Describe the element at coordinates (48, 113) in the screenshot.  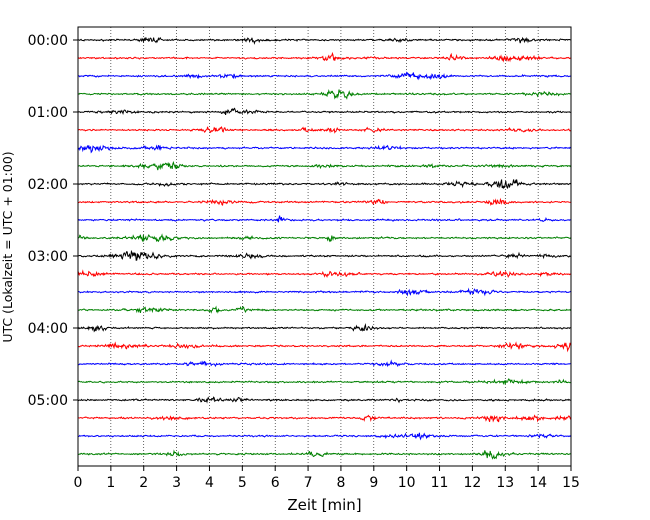
I see `y-tick-label: 01:00` at that location.